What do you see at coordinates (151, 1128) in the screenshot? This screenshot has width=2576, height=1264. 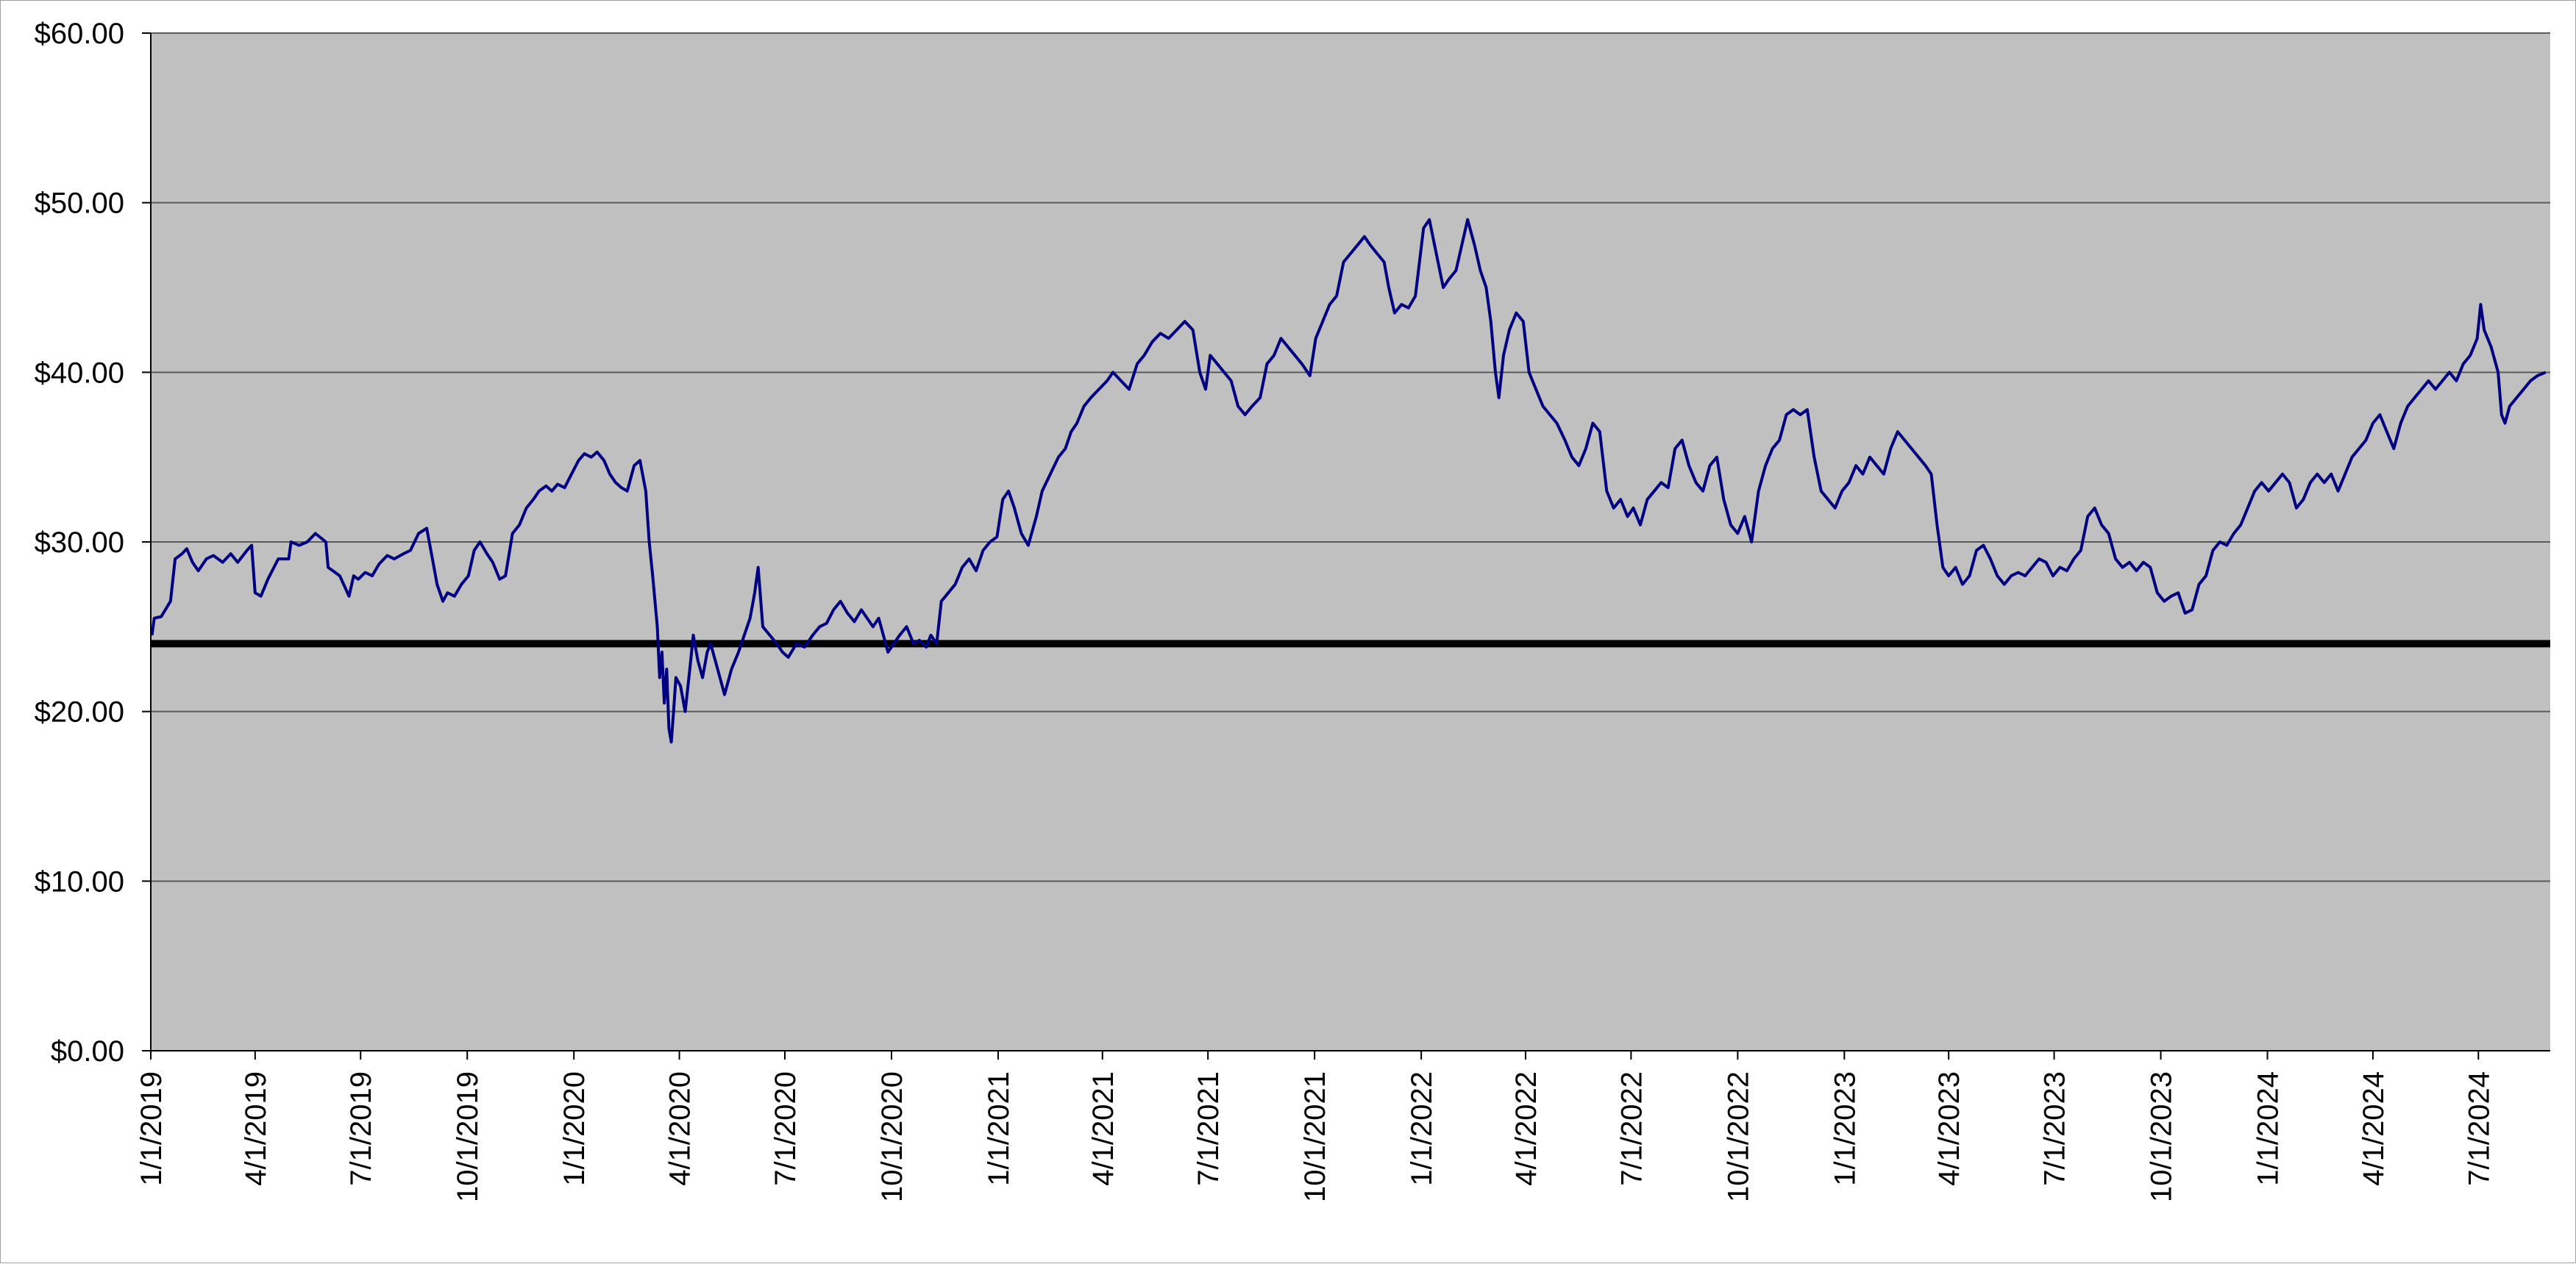 I see `x-tick-label: 1/1/2019` at bounding box center [151, 1128].